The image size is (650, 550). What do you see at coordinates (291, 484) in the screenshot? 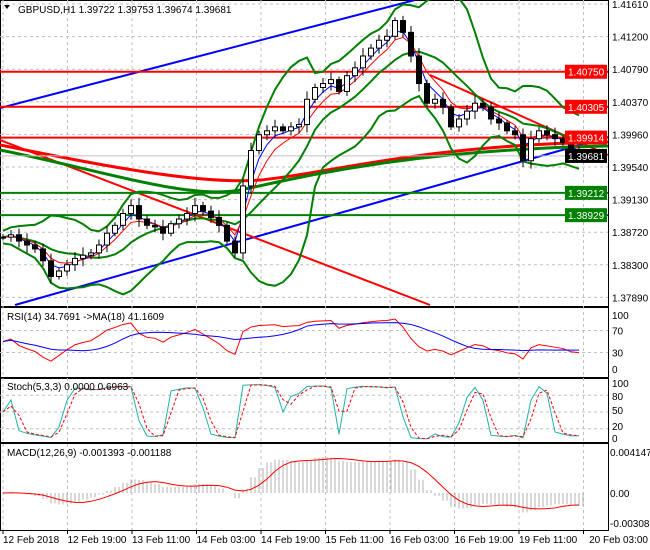
I see `macd-signal-line` at bounding box center [291, 484].